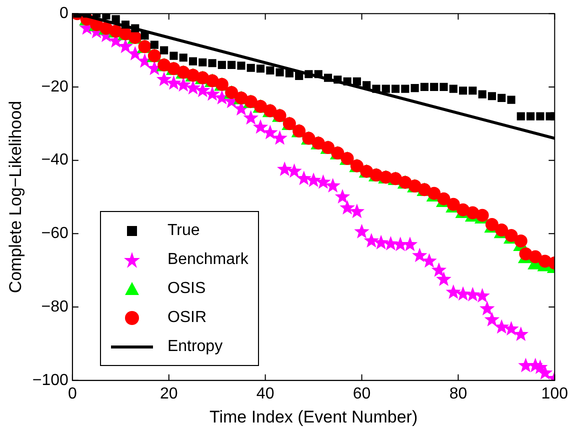 The height and width of the screenshot is (430, 572). Describe the element at coordinates (361, 393) in the screenshot. I see `x-tick-label: 60` at that location.